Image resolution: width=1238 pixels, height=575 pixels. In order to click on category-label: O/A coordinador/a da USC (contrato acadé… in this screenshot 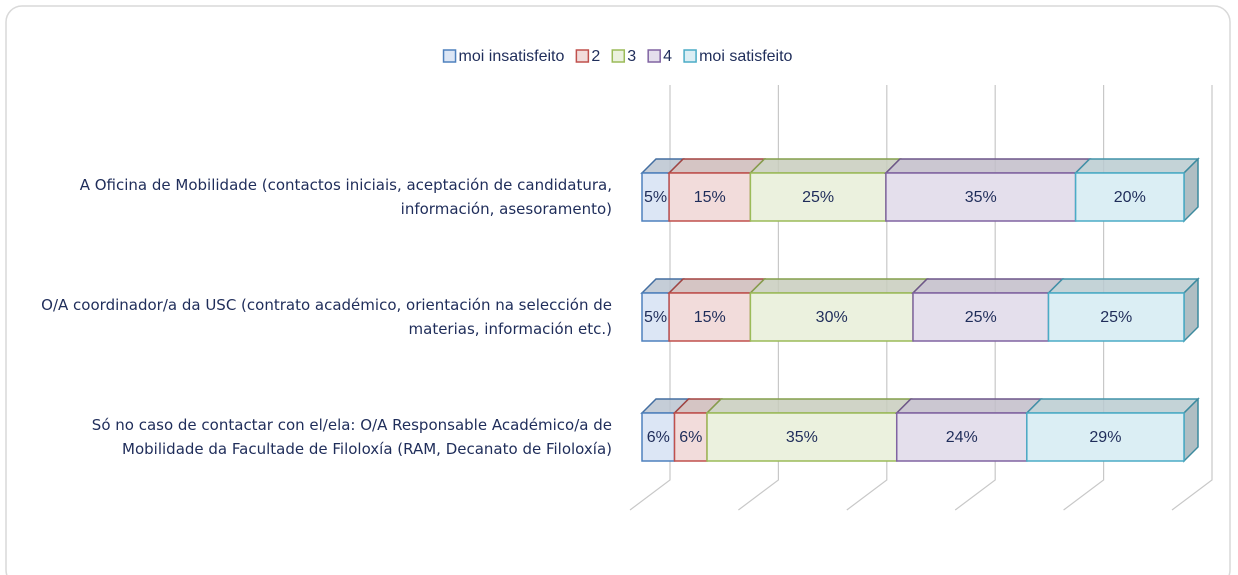, I will do `click(326, 317)`.